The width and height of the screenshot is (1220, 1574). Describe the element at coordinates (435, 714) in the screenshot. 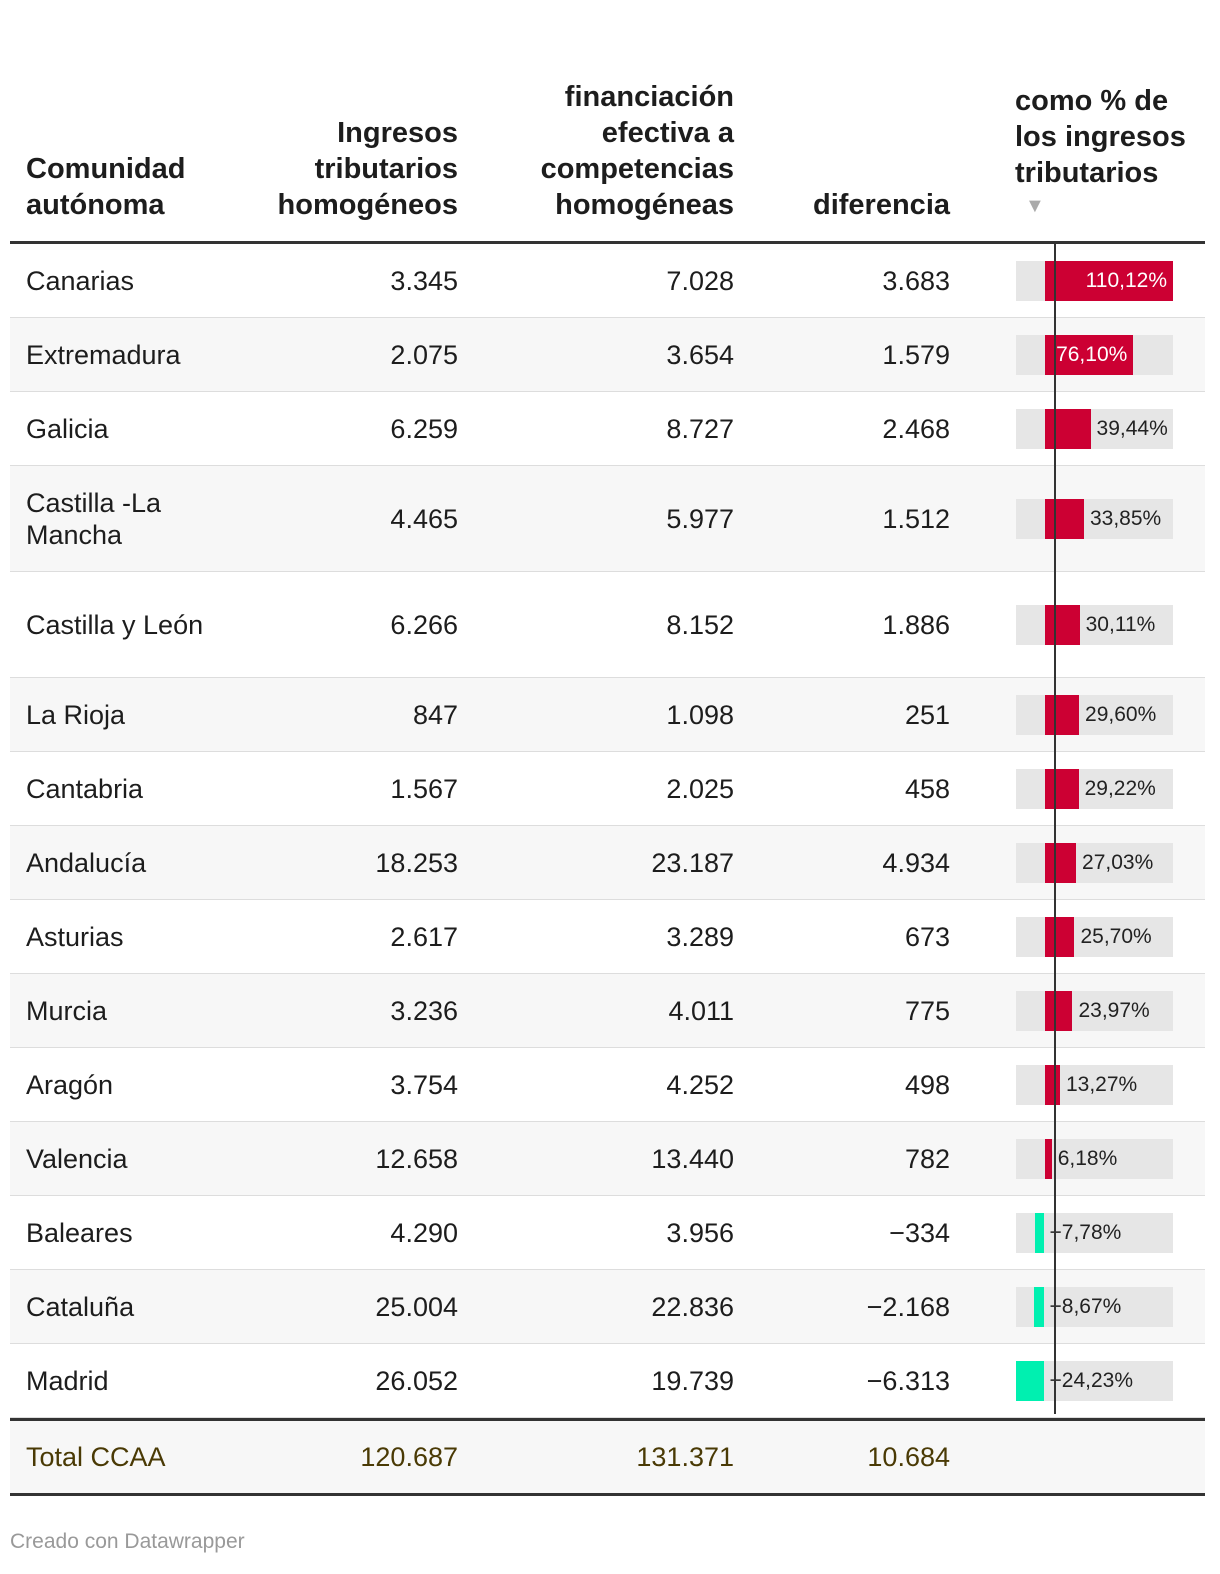

I see `ingresos-cell: 847` at that location.